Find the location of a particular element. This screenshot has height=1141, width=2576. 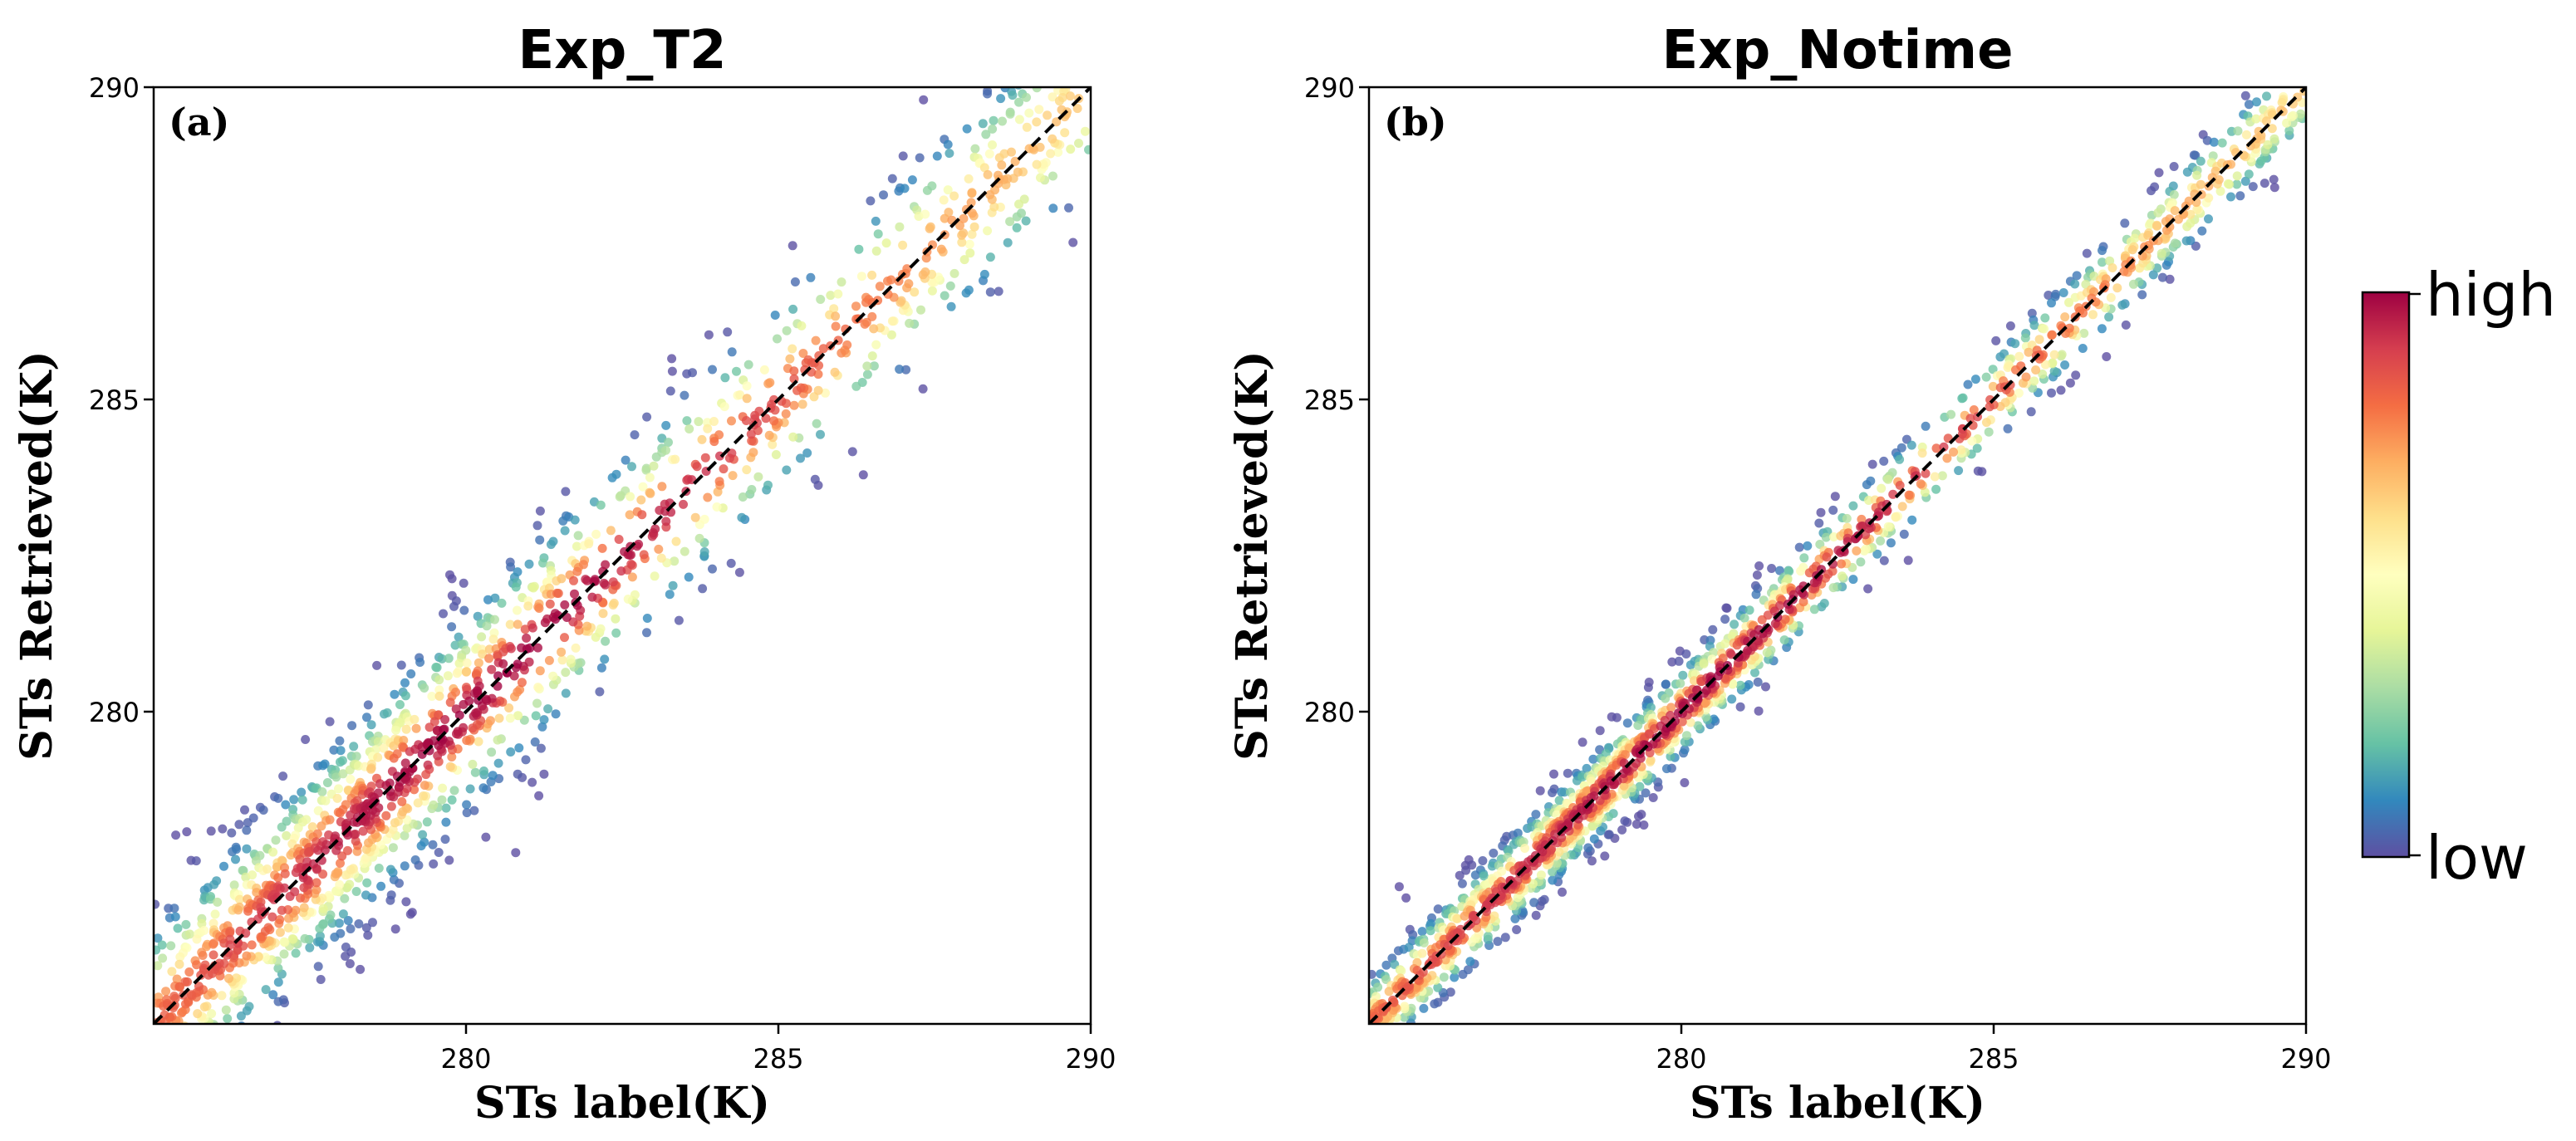

y-tick-label: 290 is located at coordinates (114, 88).